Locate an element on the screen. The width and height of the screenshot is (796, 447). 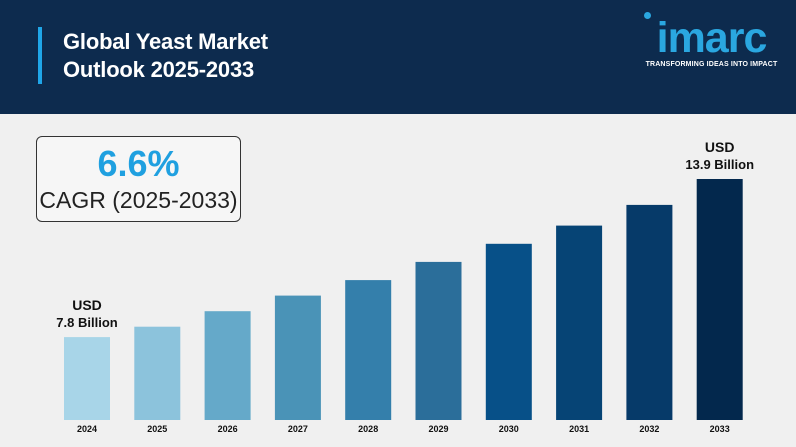
bar-2032 is located at coordinates (649, 312).